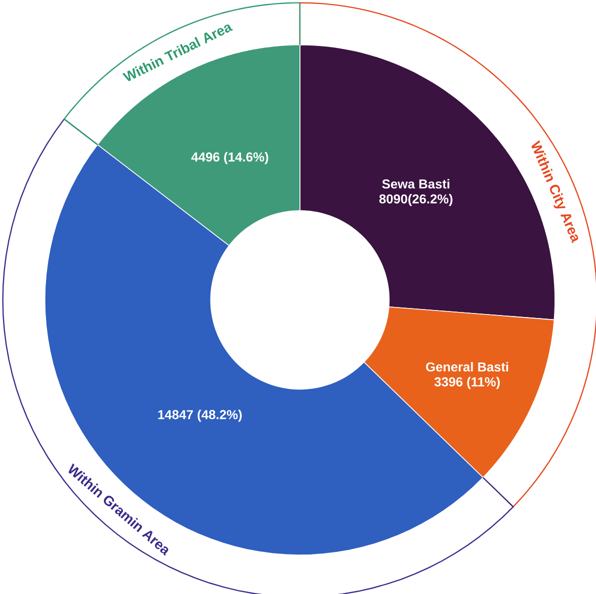 The image size is (596, 594). What do you see at coordinates (416, 184) in the screenshot?
I see `slice-label: Sewa Basti` at bounding box center [416, 184].